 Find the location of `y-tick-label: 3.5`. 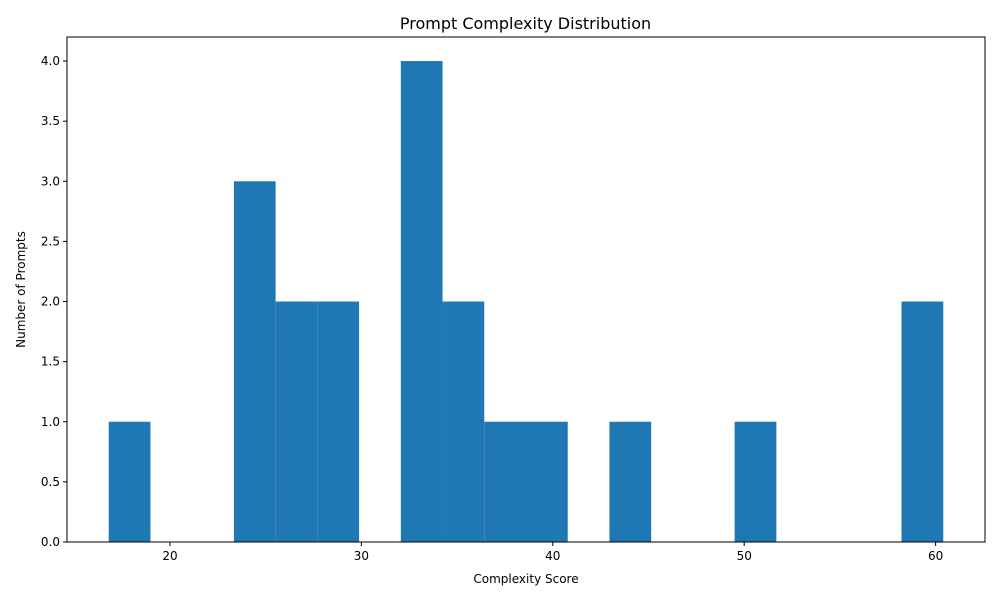

y-tick-label: 3.5 is located at coordinates (50, 121).